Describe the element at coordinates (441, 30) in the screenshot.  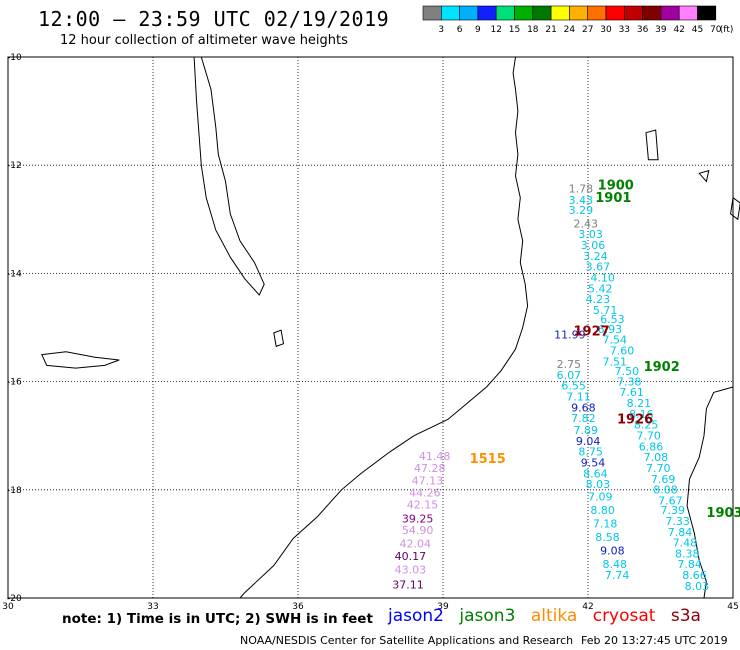
I see `legend-tick-label: 3` at that location.